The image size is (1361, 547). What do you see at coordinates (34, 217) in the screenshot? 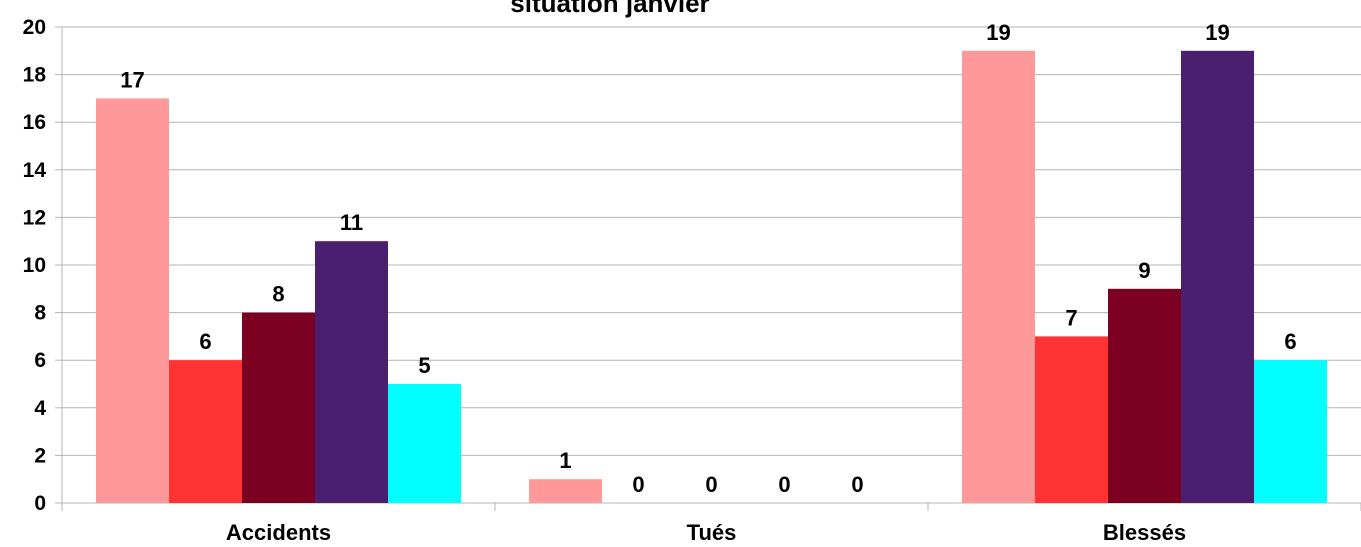
I see `y-tick-label: 12` at bounding box center [34, 217].